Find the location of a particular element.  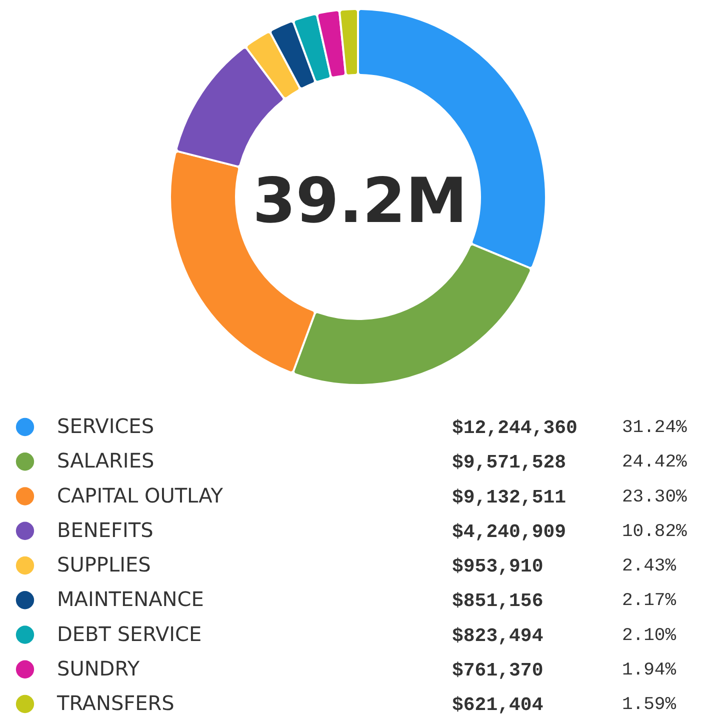

legend-label: MAINTENANCE is located at coordinates (130, 599).